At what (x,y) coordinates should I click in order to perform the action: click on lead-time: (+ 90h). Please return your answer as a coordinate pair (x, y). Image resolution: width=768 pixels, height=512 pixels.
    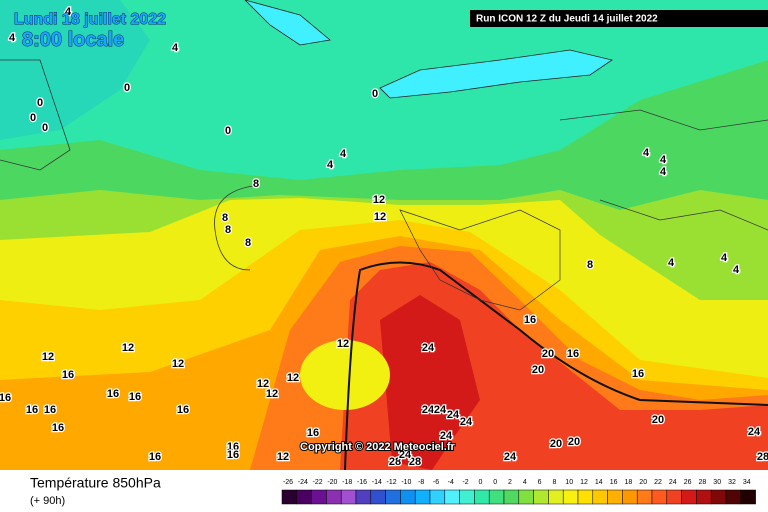
    Looking at the image, I should click on (47, 501).